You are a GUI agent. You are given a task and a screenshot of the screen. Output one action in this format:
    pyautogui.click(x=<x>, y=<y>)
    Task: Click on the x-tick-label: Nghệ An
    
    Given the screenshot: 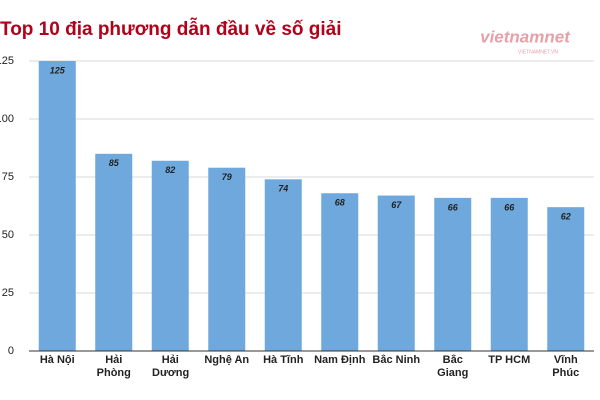 What is the action you would take?
    pyautogui.click(x=227, y=360)
    